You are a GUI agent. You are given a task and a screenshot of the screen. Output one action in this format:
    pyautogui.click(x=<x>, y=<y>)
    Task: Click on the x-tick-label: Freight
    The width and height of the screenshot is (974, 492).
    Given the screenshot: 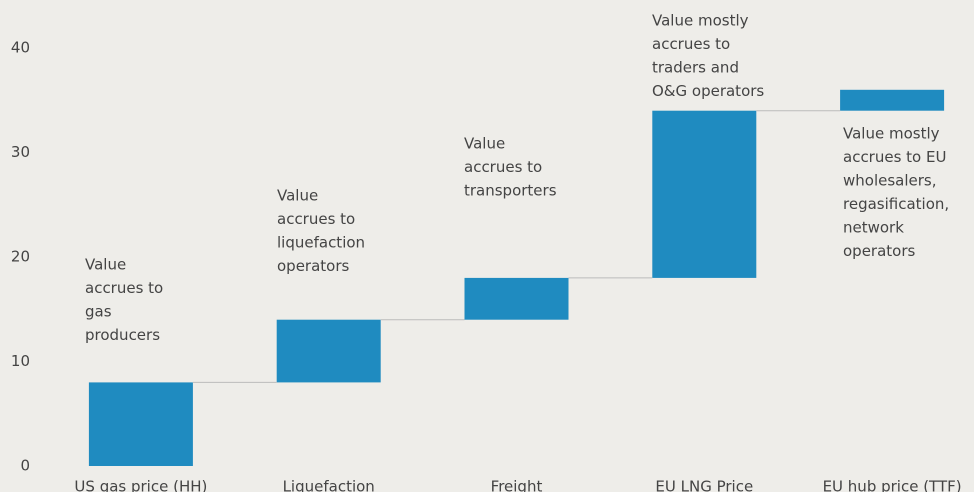 What is the action you would take?
    pyautogui.click(x=517, y=485)
    